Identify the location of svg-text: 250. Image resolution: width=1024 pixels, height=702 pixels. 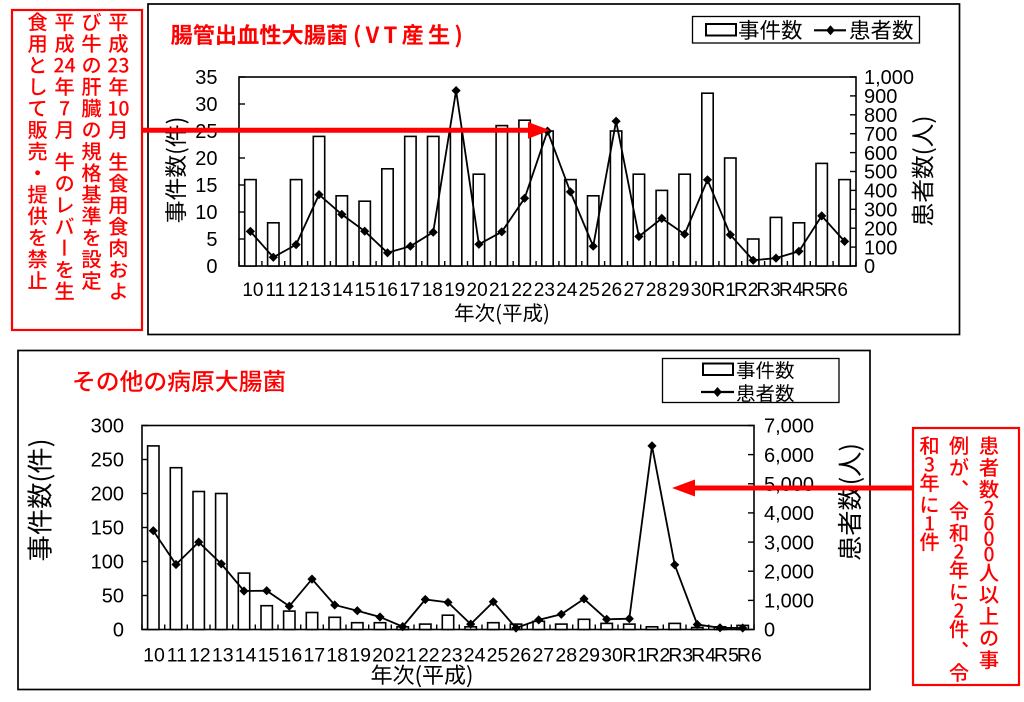
(107, 461).